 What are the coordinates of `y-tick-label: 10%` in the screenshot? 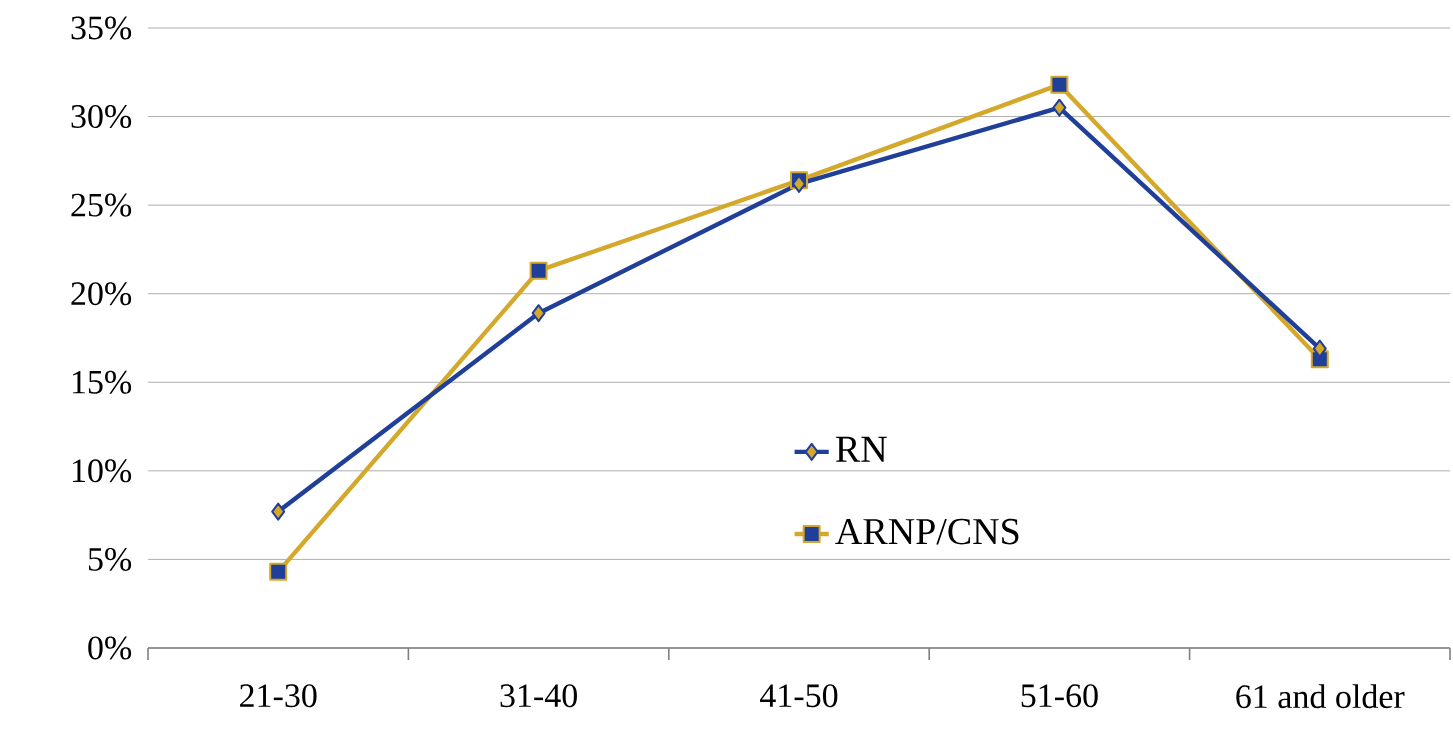 It's located at (102, 471).